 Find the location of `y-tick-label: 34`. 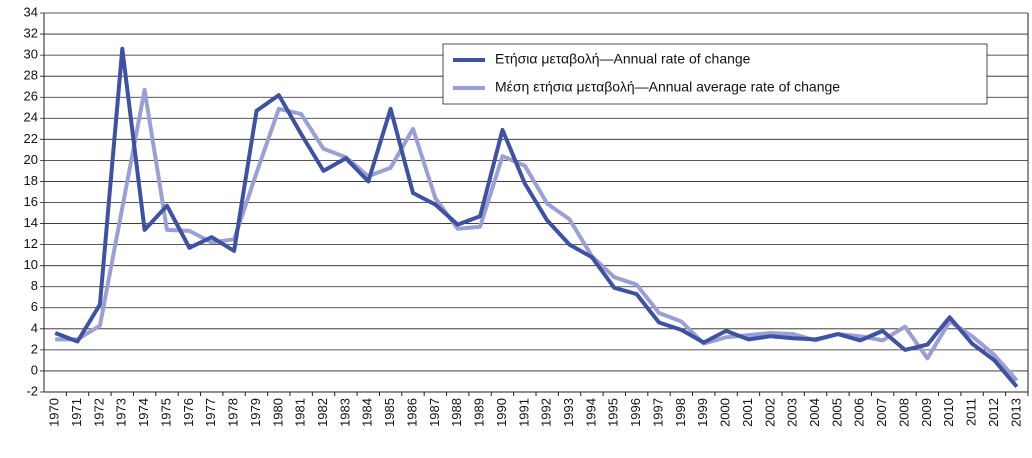

y-tick-label: 34 is located at coordinates (31, 11).